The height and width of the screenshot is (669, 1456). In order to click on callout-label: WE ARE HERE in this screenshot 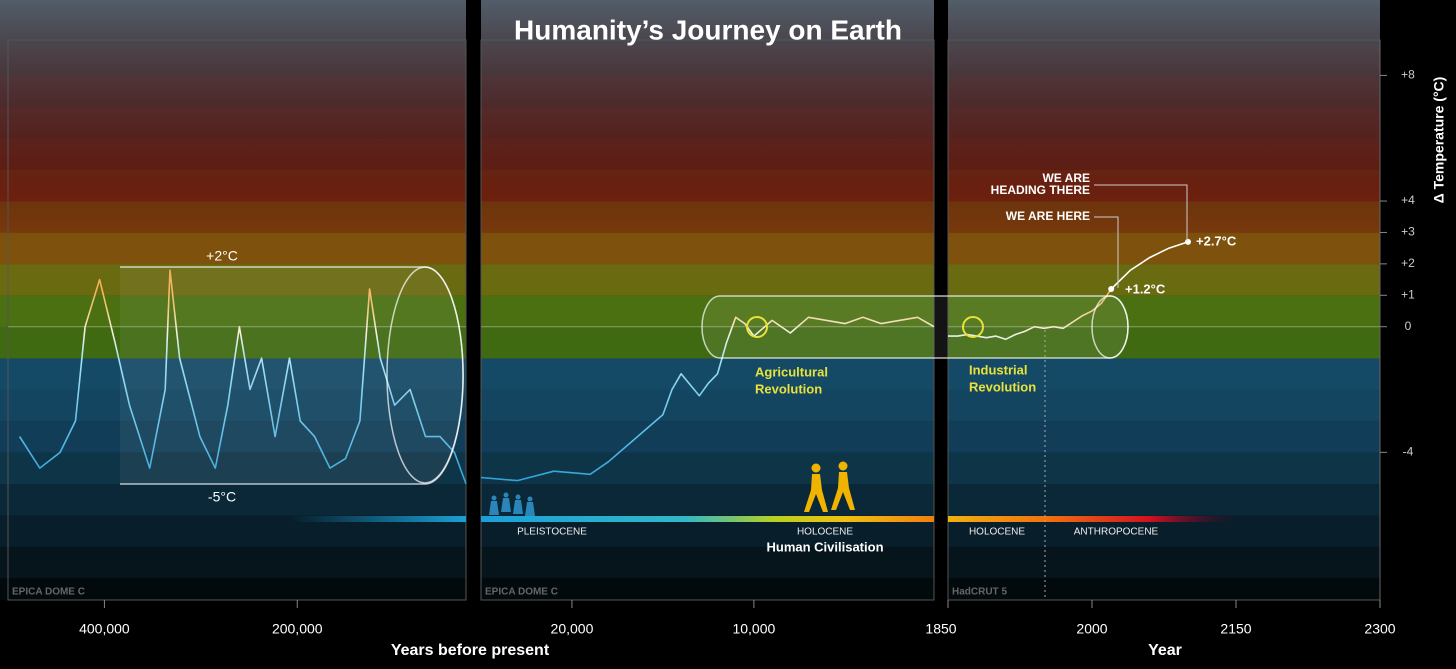, I will do `click(1048, 216)`.